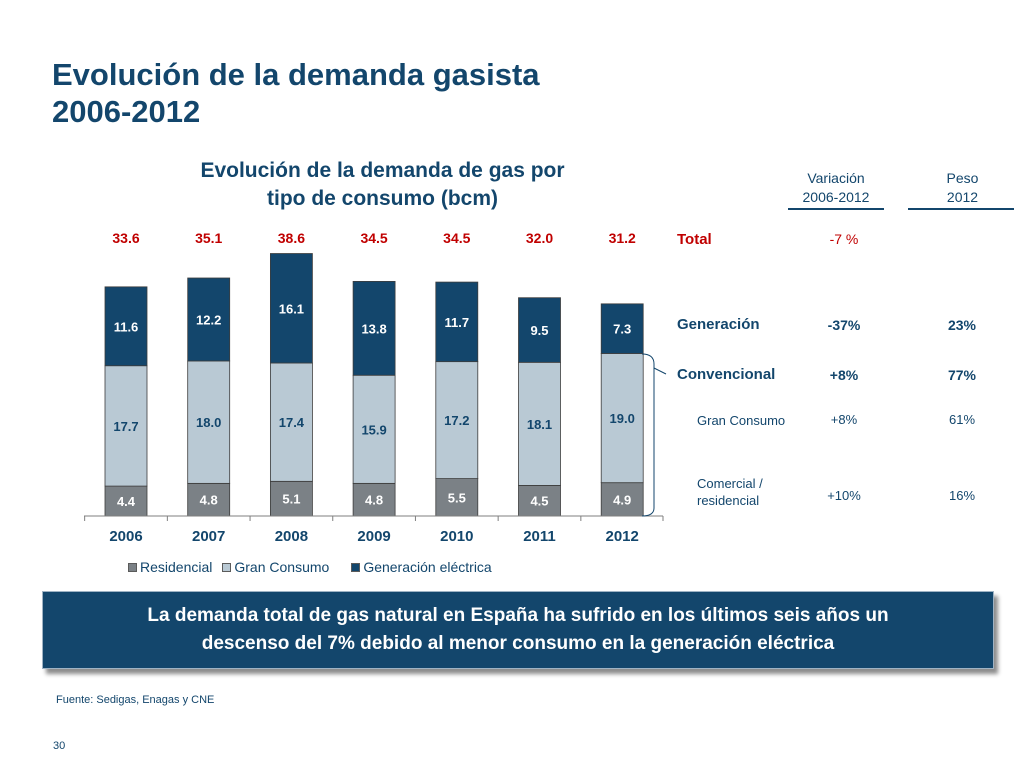 This screenshot has height=768, width=1024. Describe the element at coordinates (539, 424) in the screenshot. I see `data-label-gran-consumo-2011: 18.1` at that location.